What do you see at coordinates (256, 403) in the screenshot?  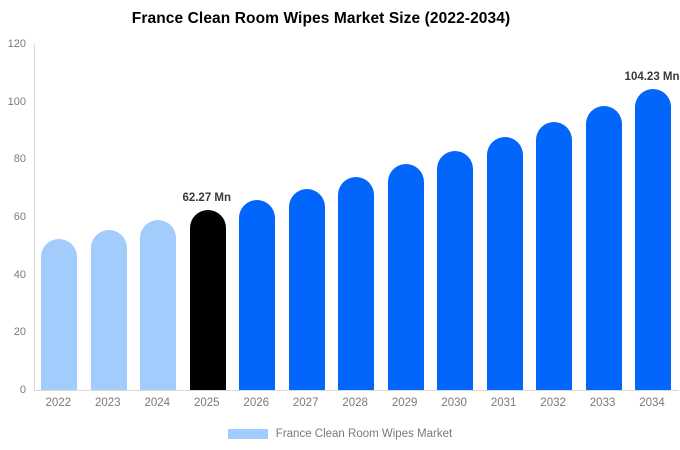 I see `x-label-2026: 2026` at bounding box center [256, 403].